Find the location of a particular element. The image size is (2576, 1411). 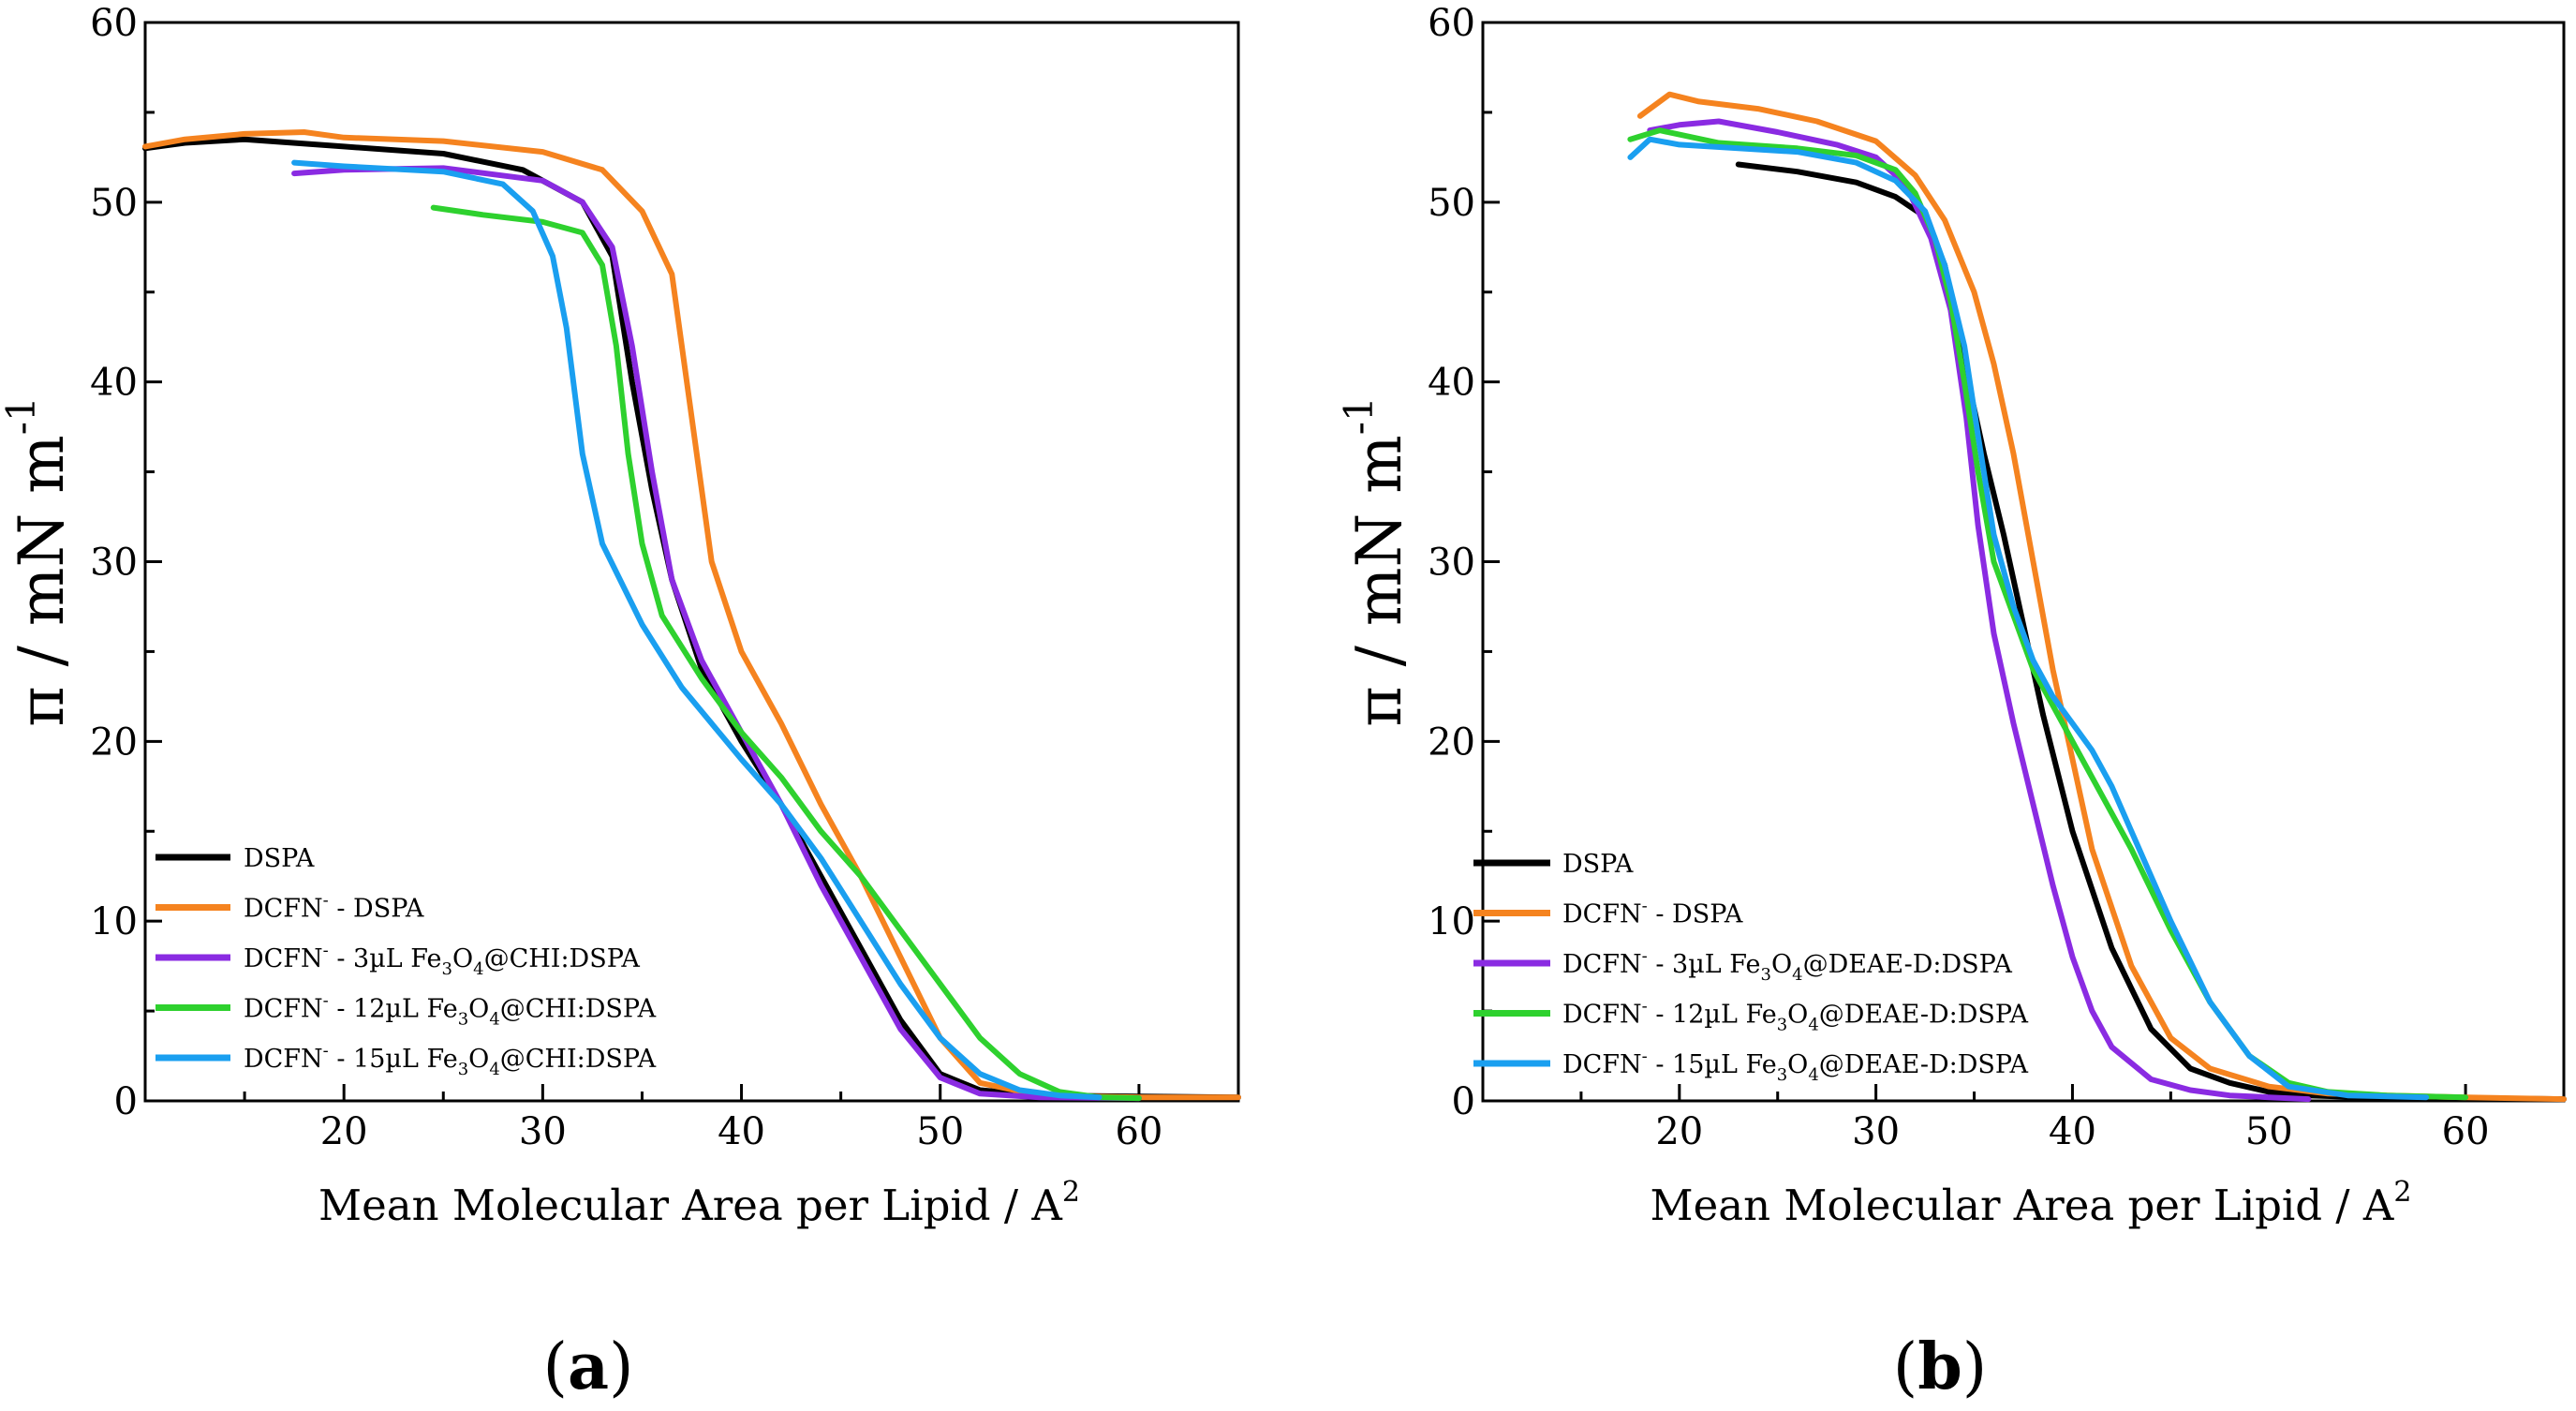

legend-entry-4: DCFN- - 12µL Fe3O4@DEAE-D:DSPA is located at coordinates (1796, 1016).